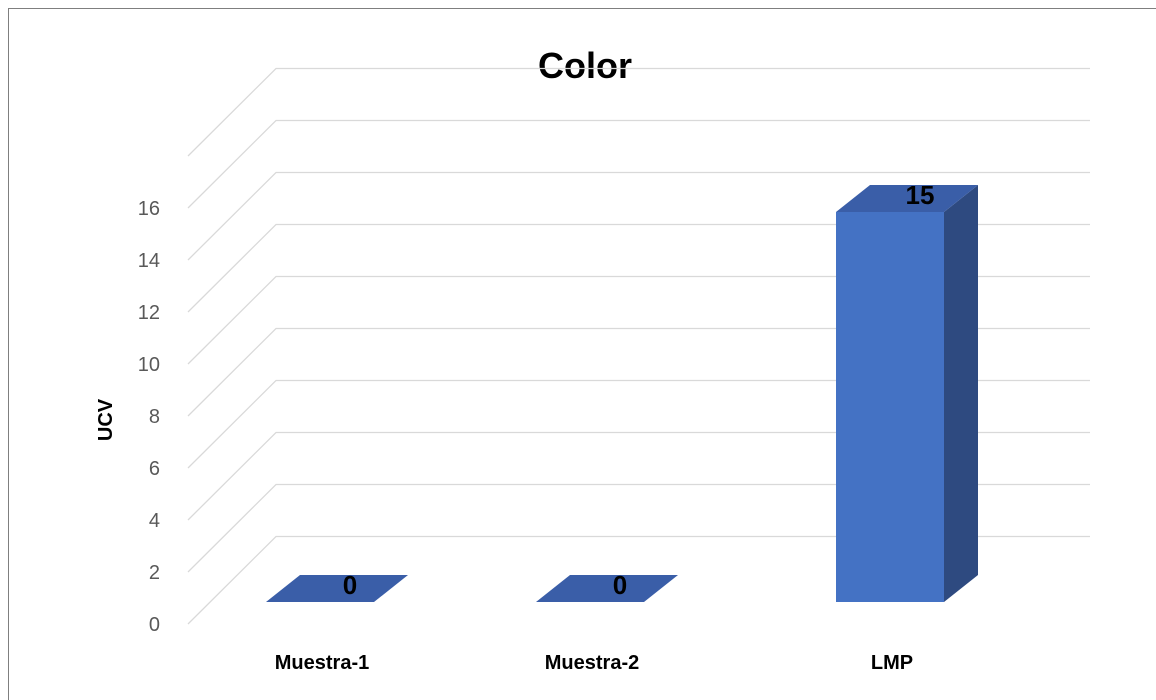 This screenshot has width=1156, height=700. Describe the element at coordinates (149, 365) in the screenshot. I see `y-tick-label: 10` at that location.